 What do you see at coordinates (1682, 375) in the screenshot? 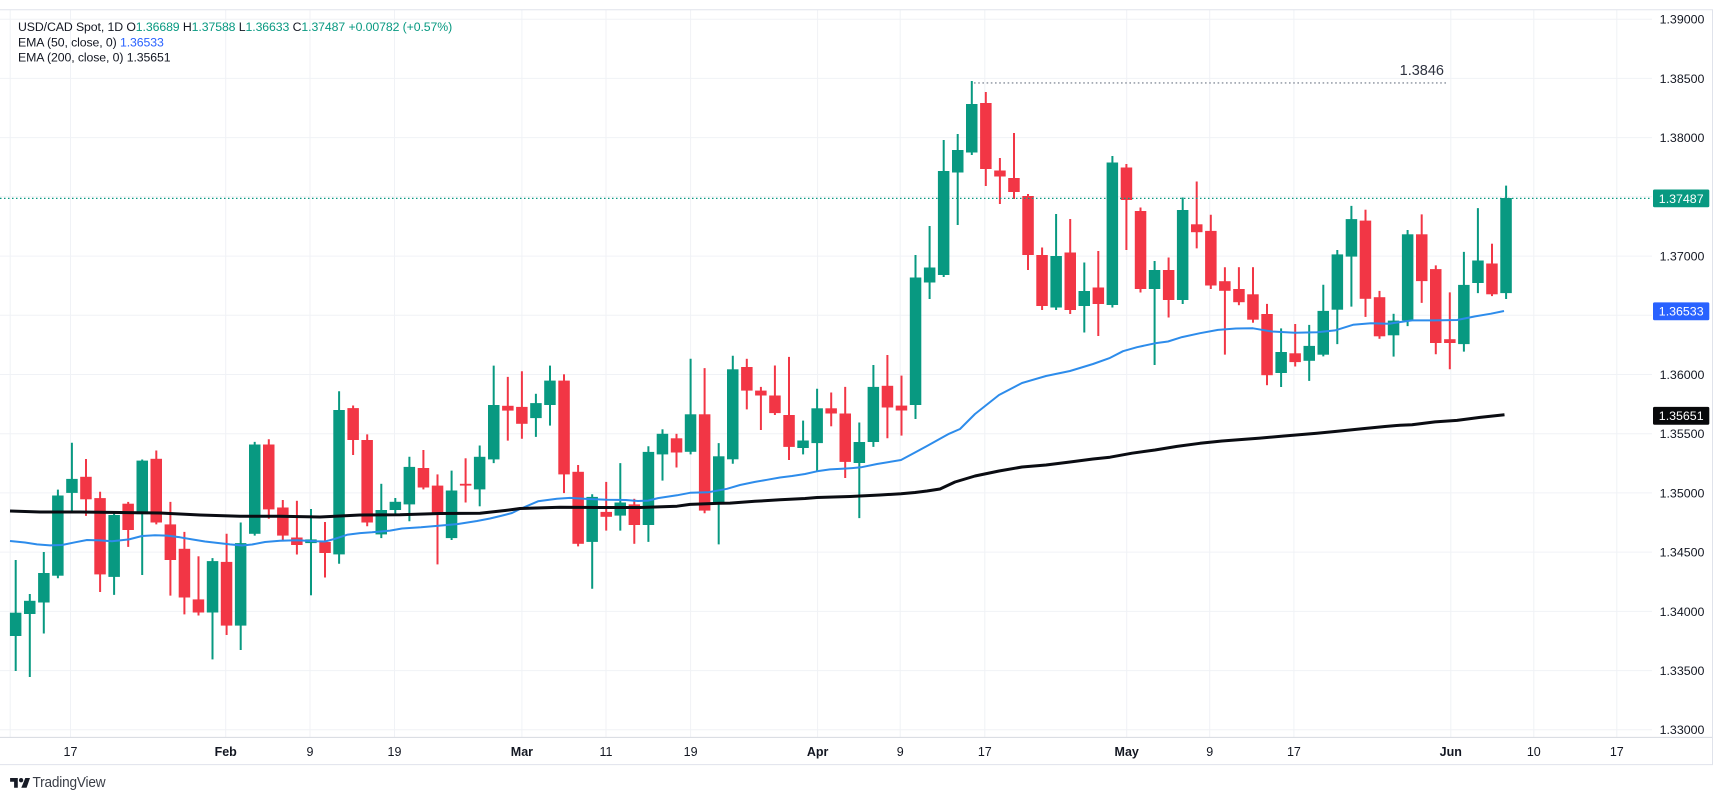
I see `svg-text: 1.36000` at bounding box center [1682, 375].